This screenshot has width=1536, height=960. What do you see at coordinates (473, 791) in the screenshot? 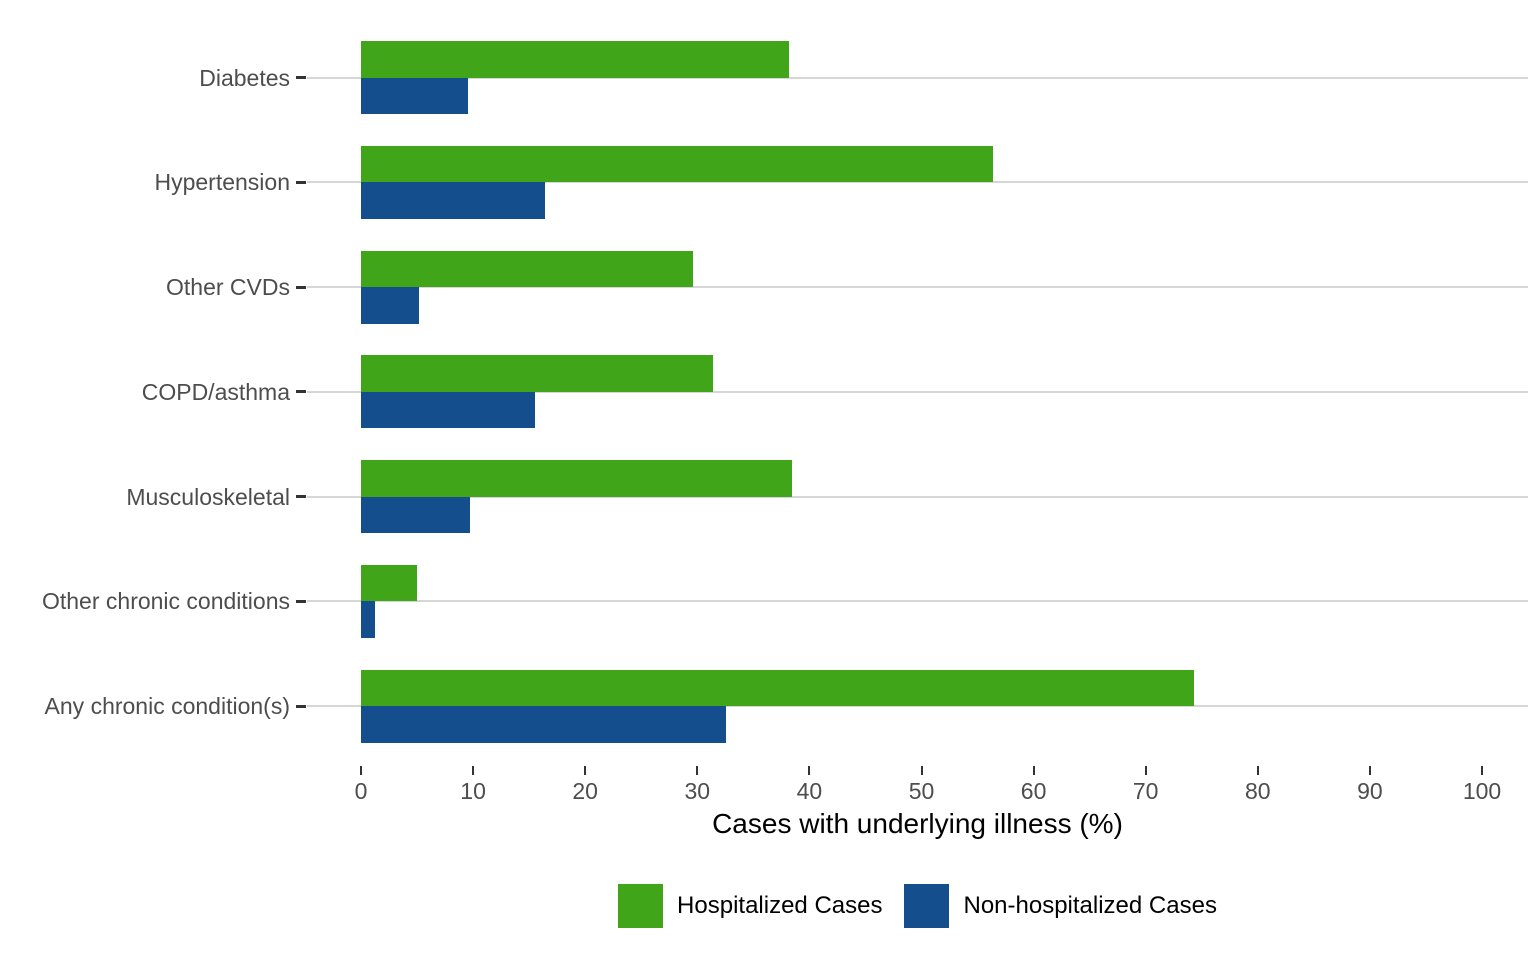
I see `x-axis-tick-label: 10` at bounding box center [473, 791].